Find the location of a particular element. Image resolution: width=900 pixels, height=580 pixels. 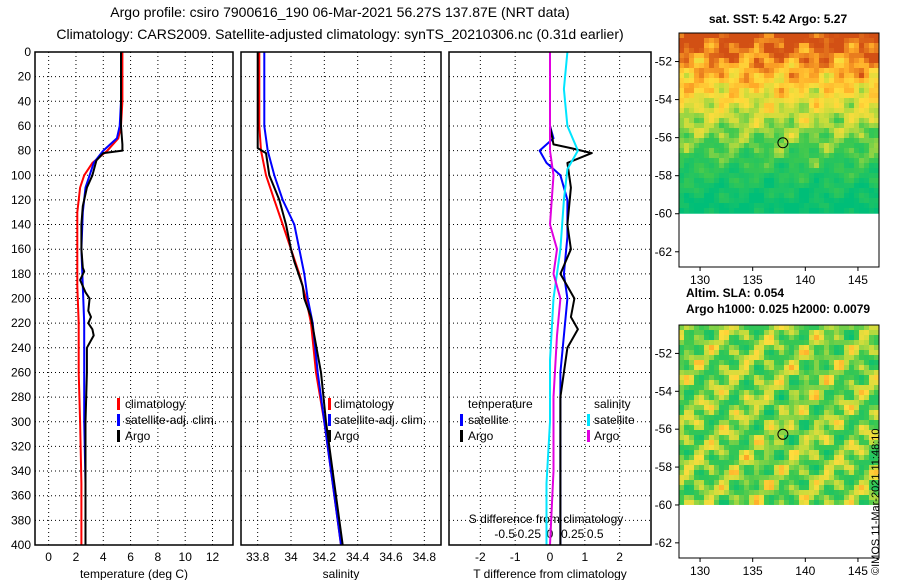

no-data-region is located at coordinates (779, 240).